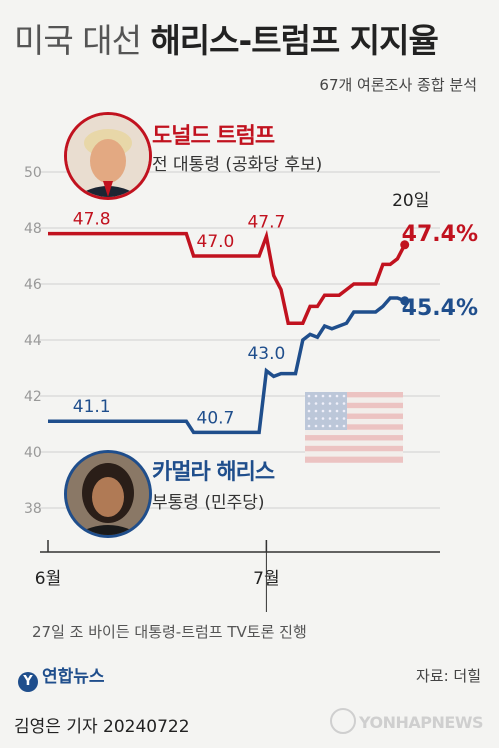 The image size is (499, 748). What do you see at coordinates (169, 632) in the screenshot?
I see `debate-note: 27일 조 바이든 대통령-트럼프 TV토론 진행` at bounding box center [169, 632].